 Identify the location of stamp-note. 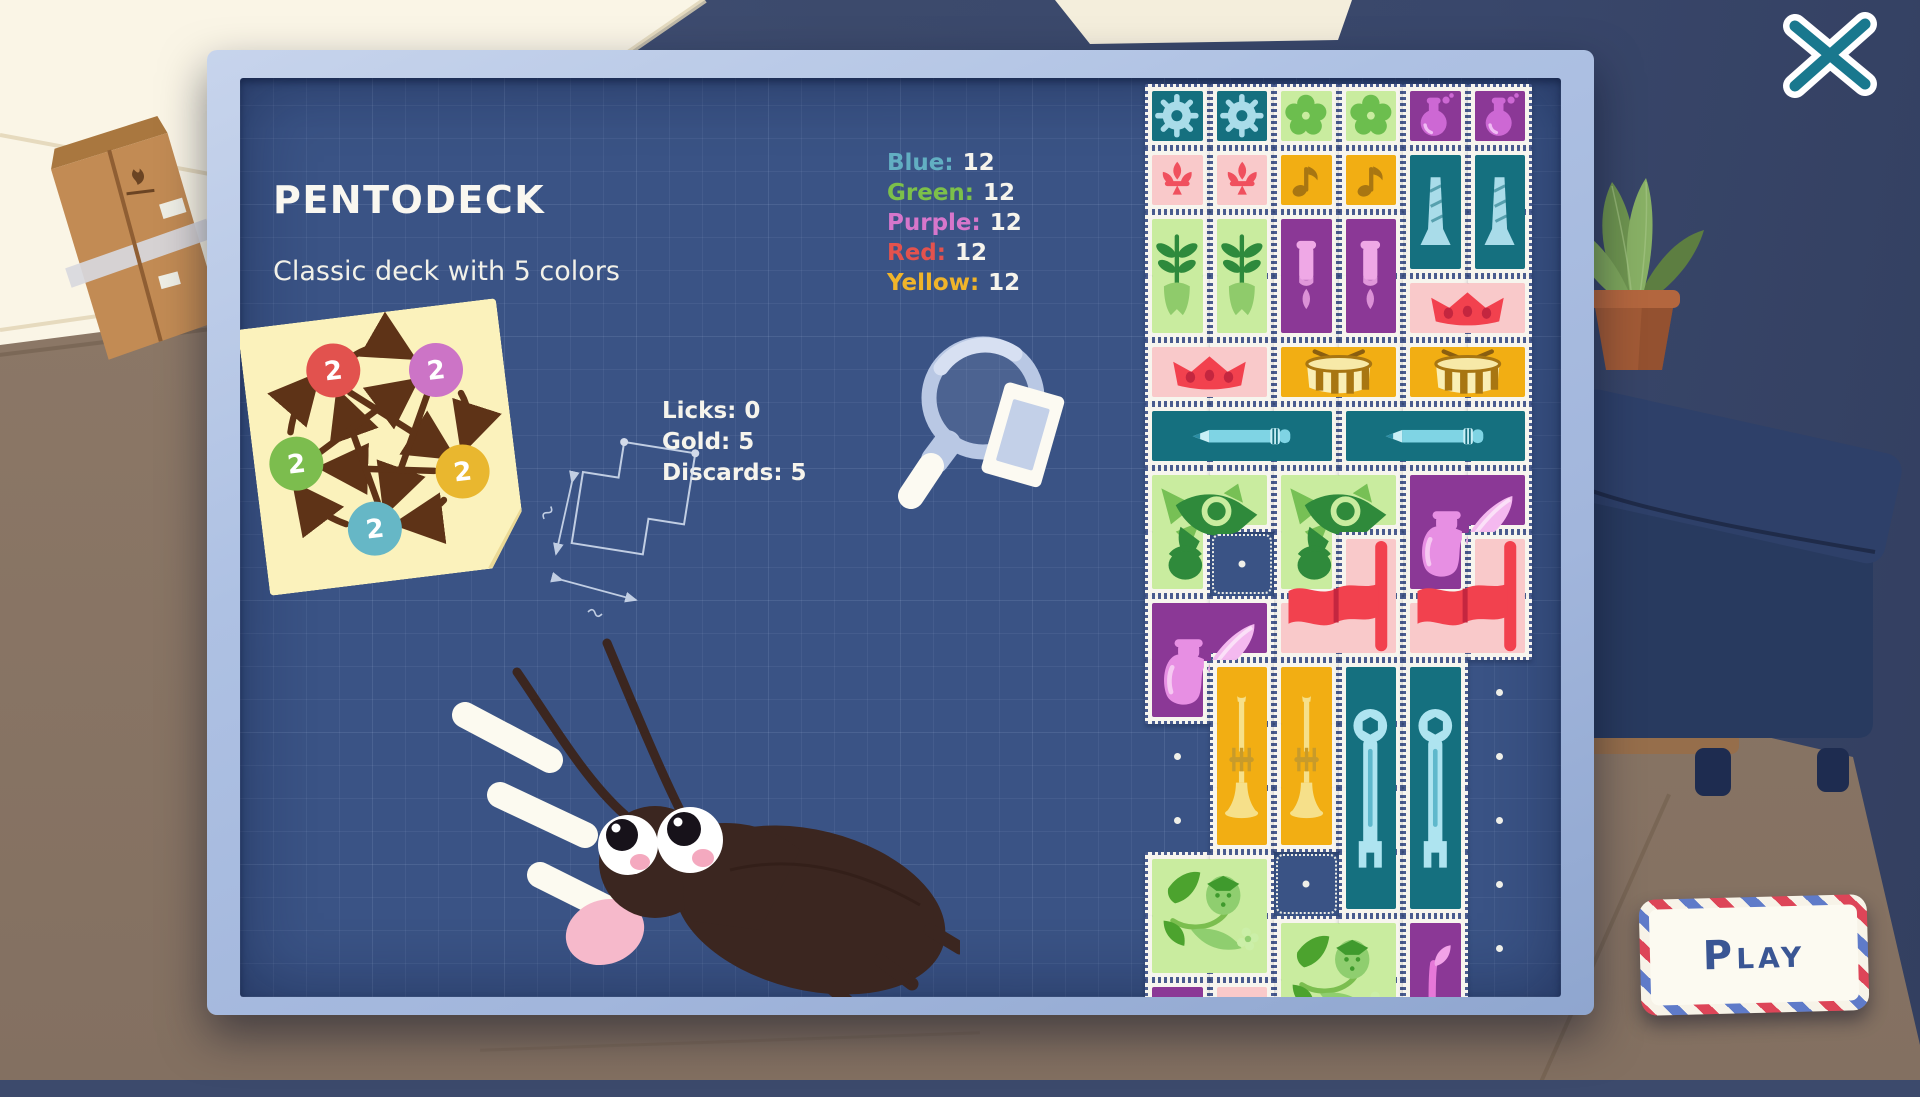
(1370, 180).